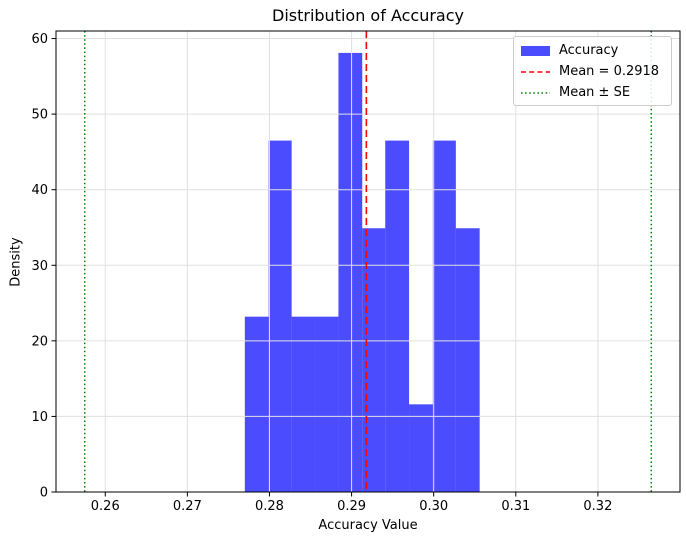 The width and height of the screenshot is (686, 547). I want to click on legend-label: Accuracy, so click(589, 50).